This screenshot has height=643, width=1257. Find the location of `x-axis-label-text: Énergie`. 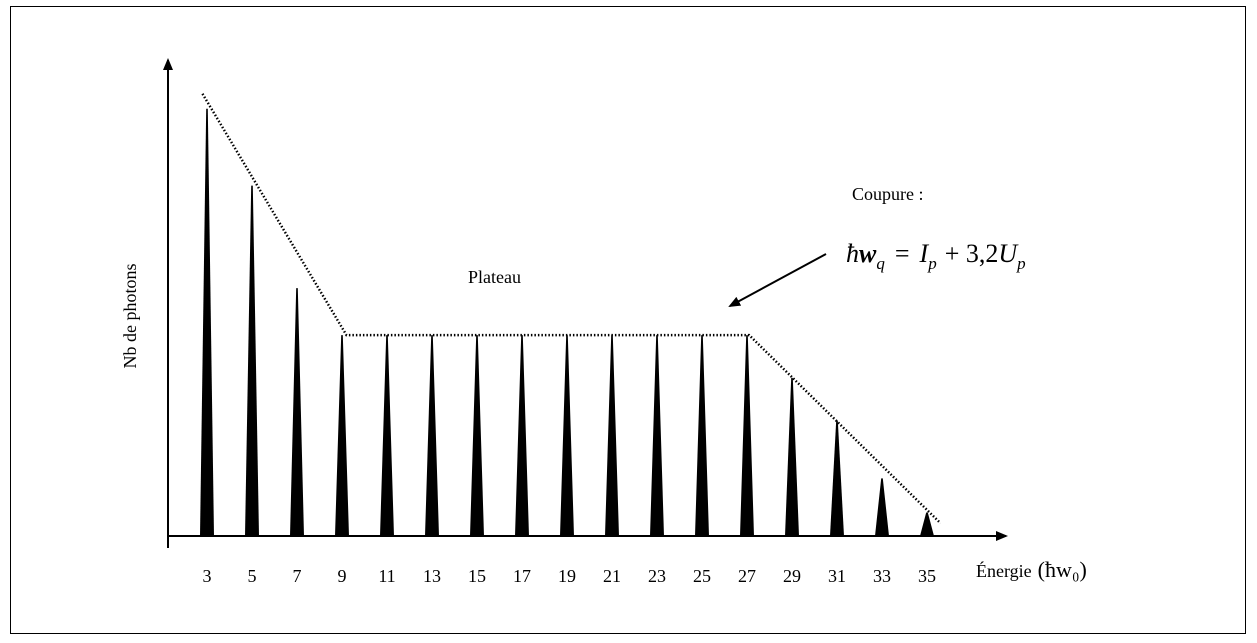

x-axis-label-text: Énergie is located at coordinates (1004, 570).